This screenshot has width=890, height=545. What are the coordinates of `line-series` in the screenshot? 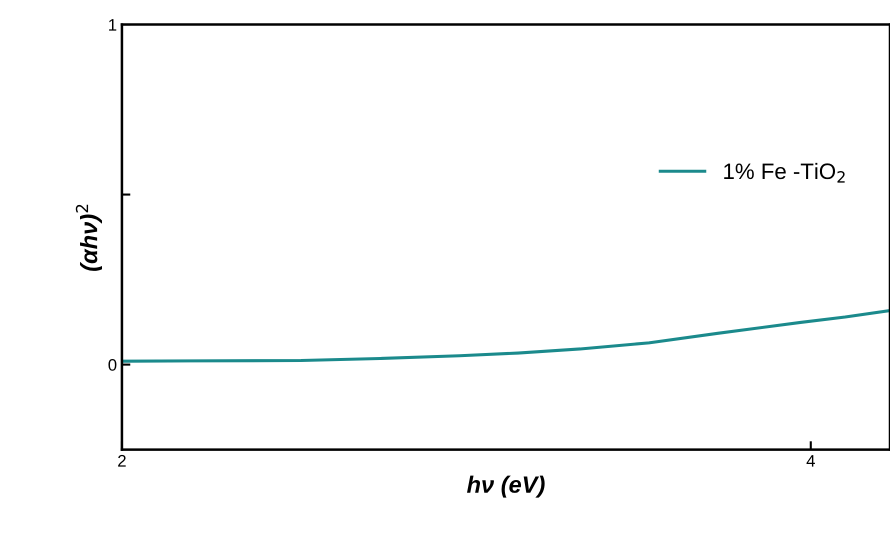 It's located at (506, 336).